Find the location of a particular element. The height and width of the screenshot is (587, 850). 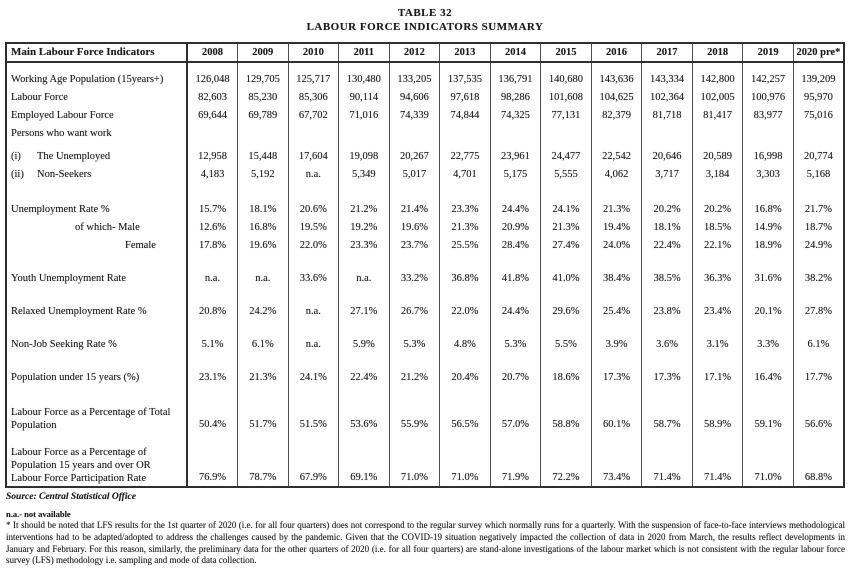

value-cell: 23.1% is located at coordinates (212, 377).